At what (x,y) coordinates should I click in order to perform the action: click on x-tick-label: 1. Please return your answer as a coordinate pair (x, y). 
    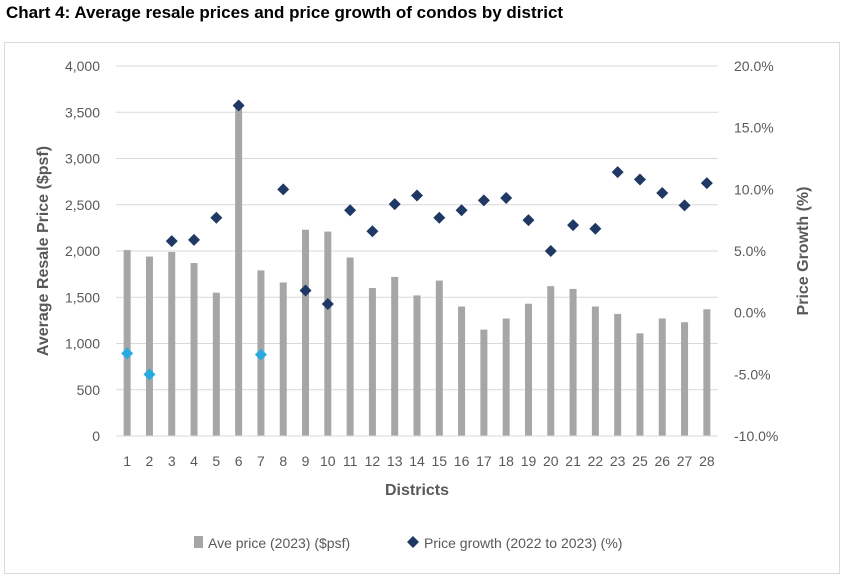
    Looking at the image, I should click on (127, 461).